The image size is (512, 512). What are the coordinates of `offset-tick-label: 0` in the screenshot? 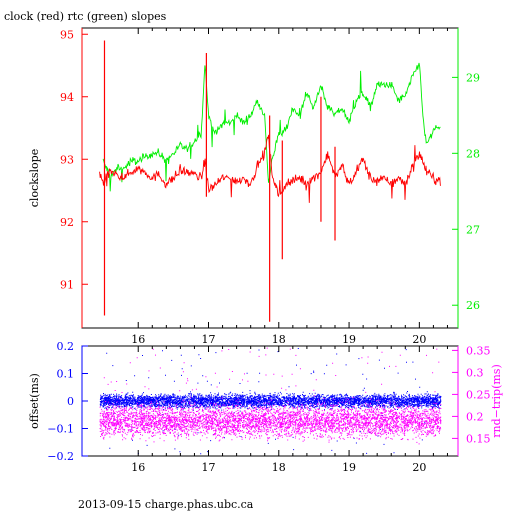 It's located at (70, 401).